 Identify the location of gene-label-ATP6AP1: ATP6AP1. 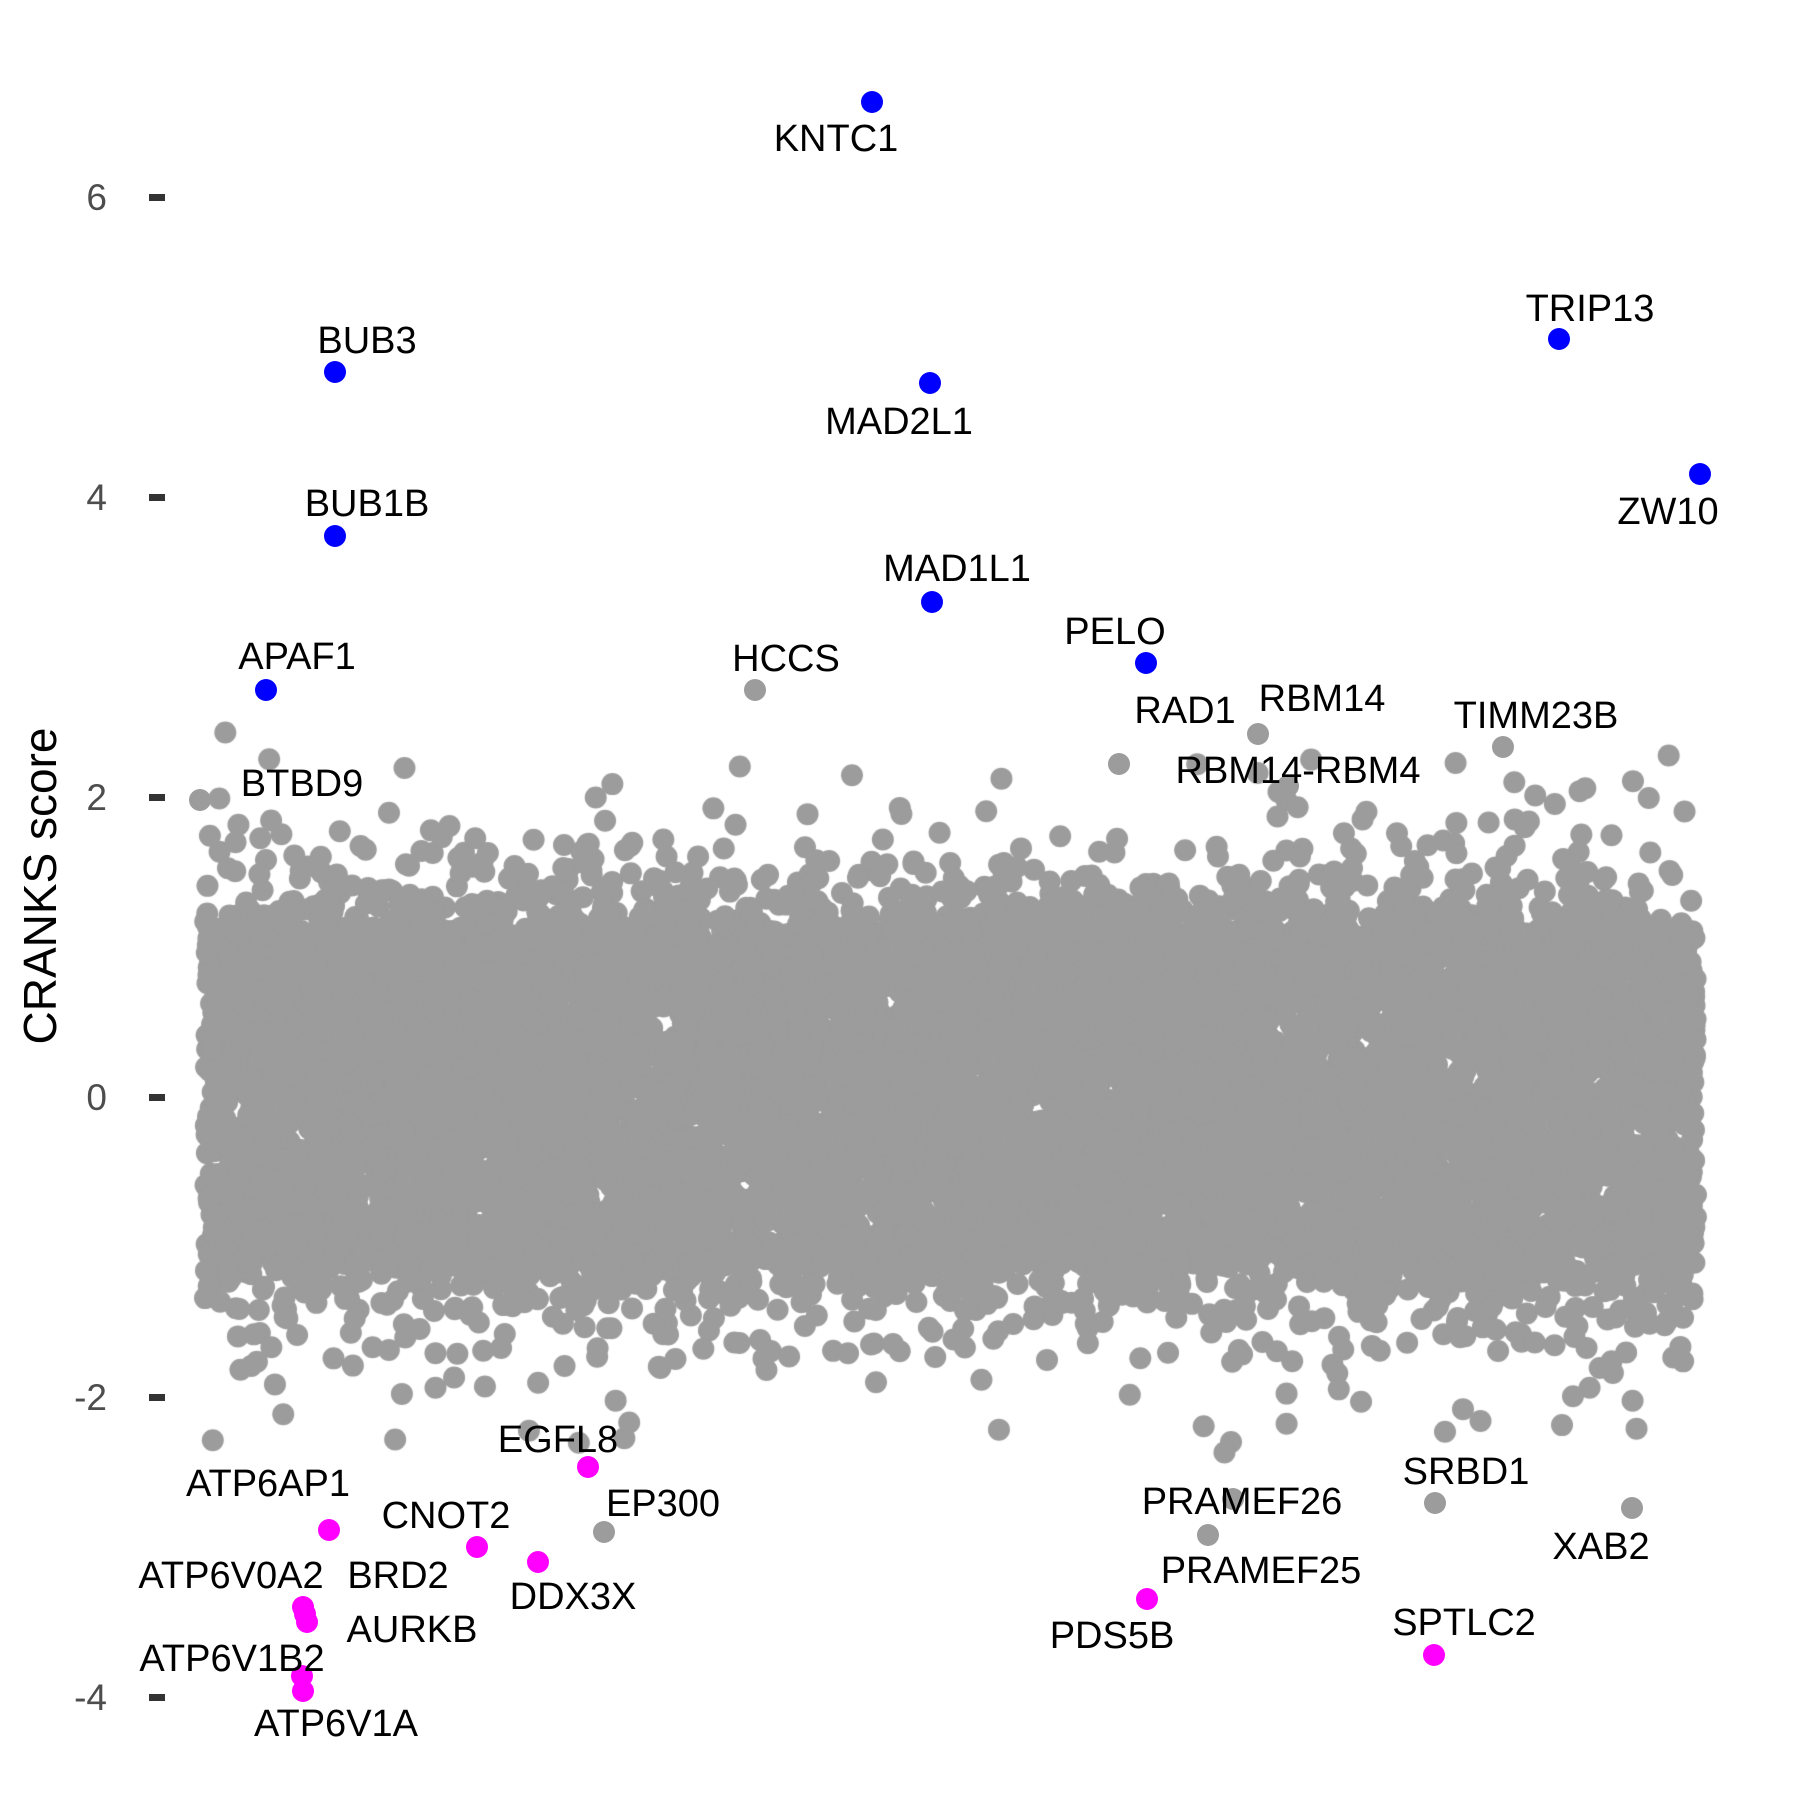
(268, 1484).